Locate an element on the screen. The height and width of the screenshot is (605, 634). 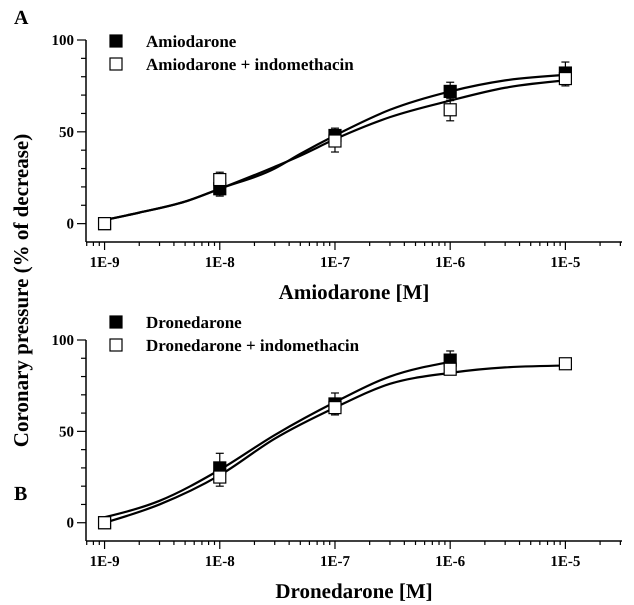
chart-title: A is located at coordinates (21, 18).